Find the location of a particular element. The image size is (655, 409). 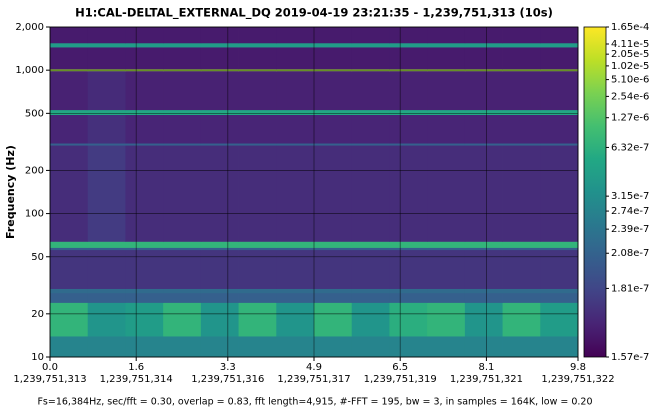

y-tick-label: 50 is located at coordinates (37, 257).